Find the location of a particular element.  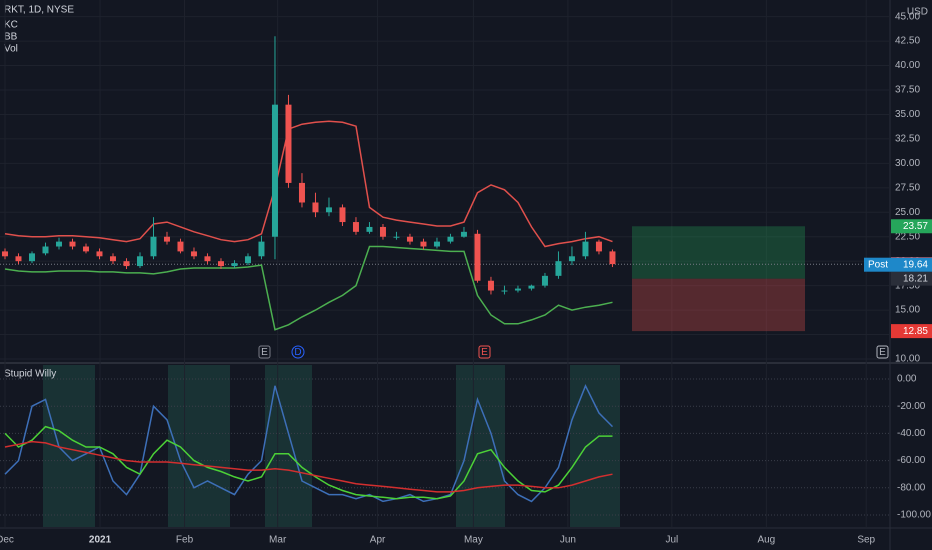

y-tick-label: -20.00 is located at coordinates (911, 406).